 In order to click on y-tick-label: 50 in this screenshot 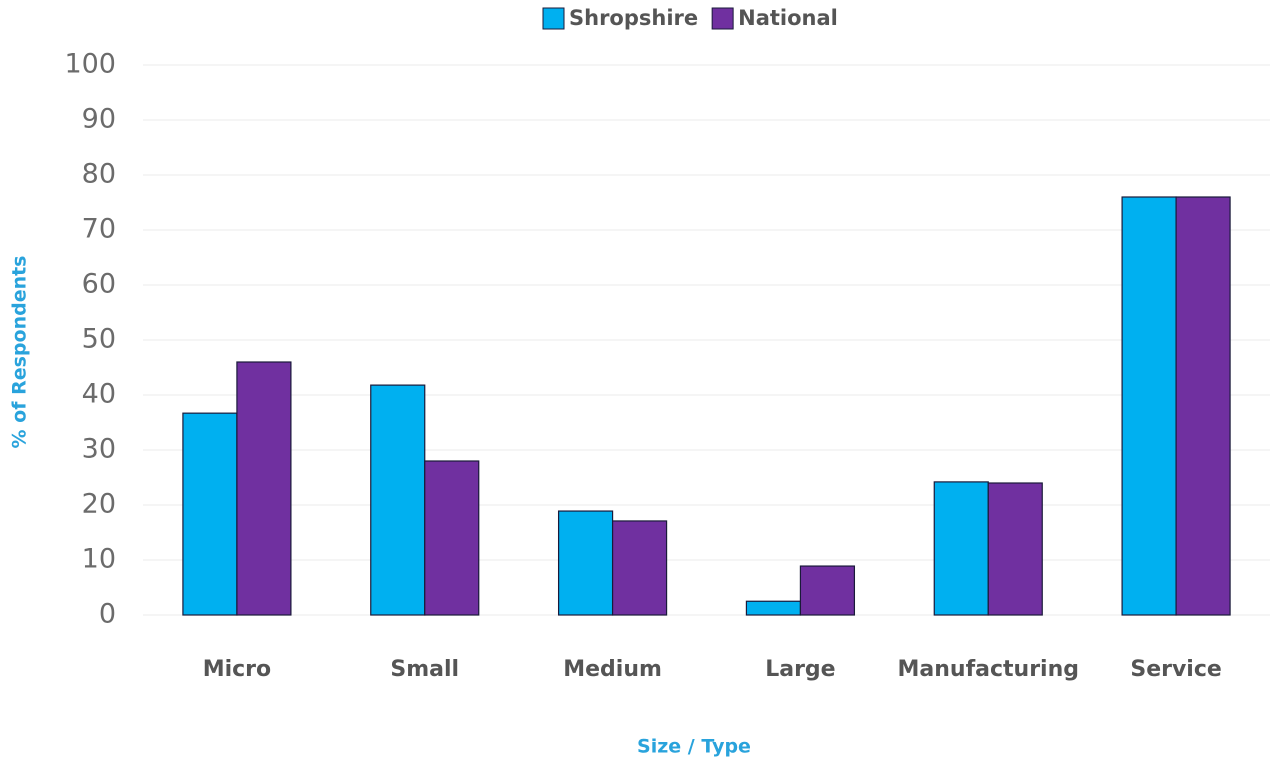, I will do `click(99, 339)`.